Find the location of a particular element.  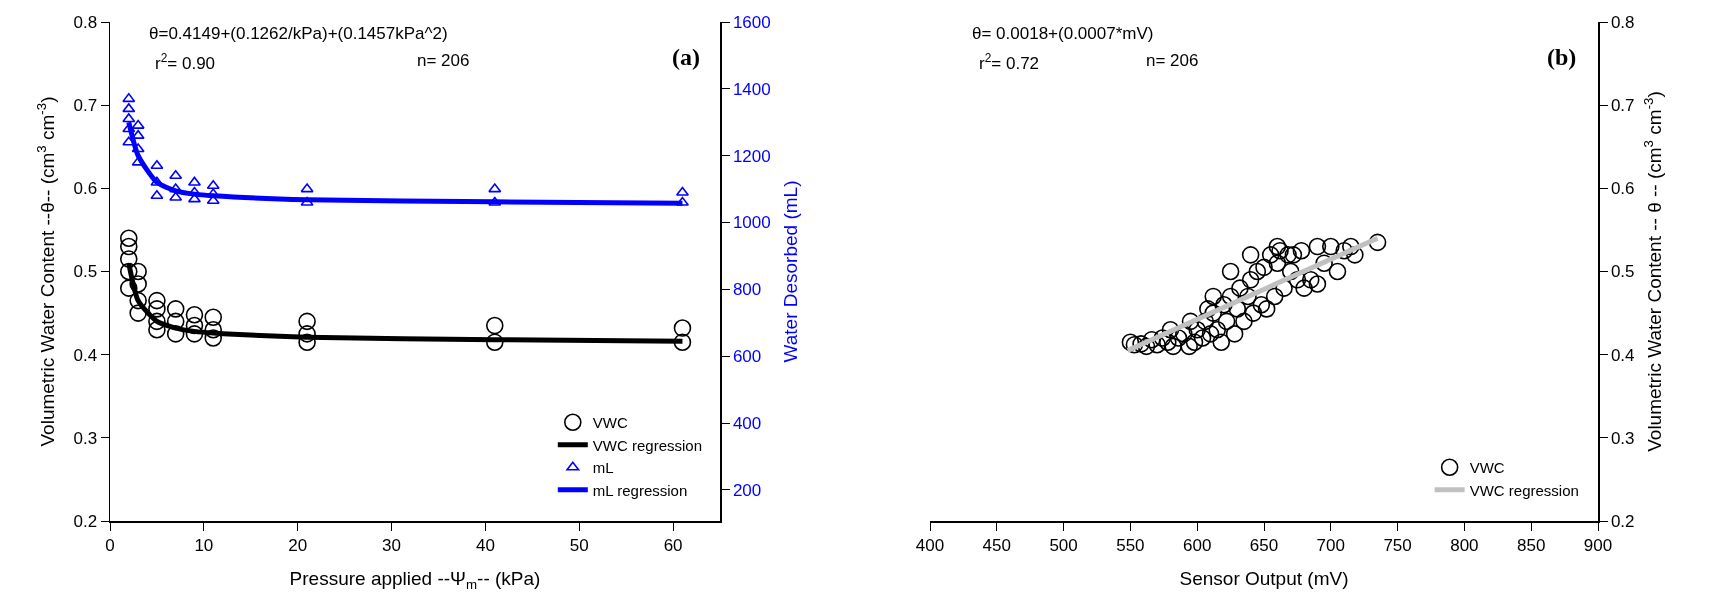

x-tick-label: 900 is located at coordinates (1598, 545).